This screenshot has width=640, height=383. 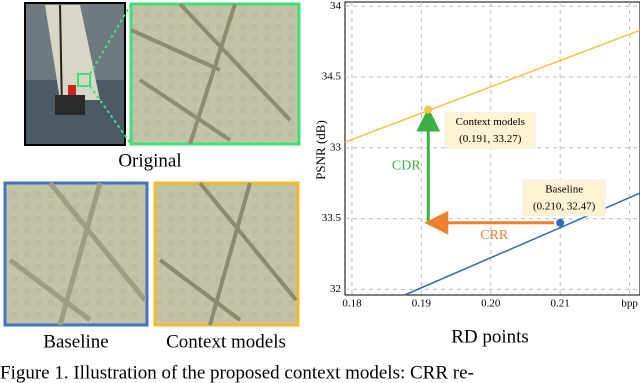 What do you see at coordinates (422, 304) in the screenshot?
I see `x-tick-label: 0.19` at bounding box center [422, 304].